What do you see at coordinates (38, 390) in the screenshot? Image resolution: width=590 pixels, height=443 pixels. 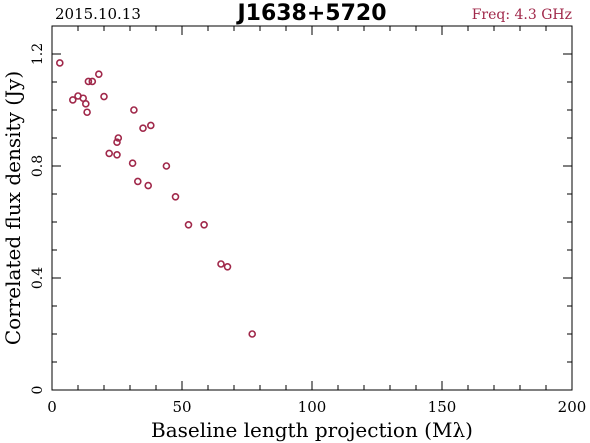 I see `y-tick-label: 0` at bounding box center [38, 390].